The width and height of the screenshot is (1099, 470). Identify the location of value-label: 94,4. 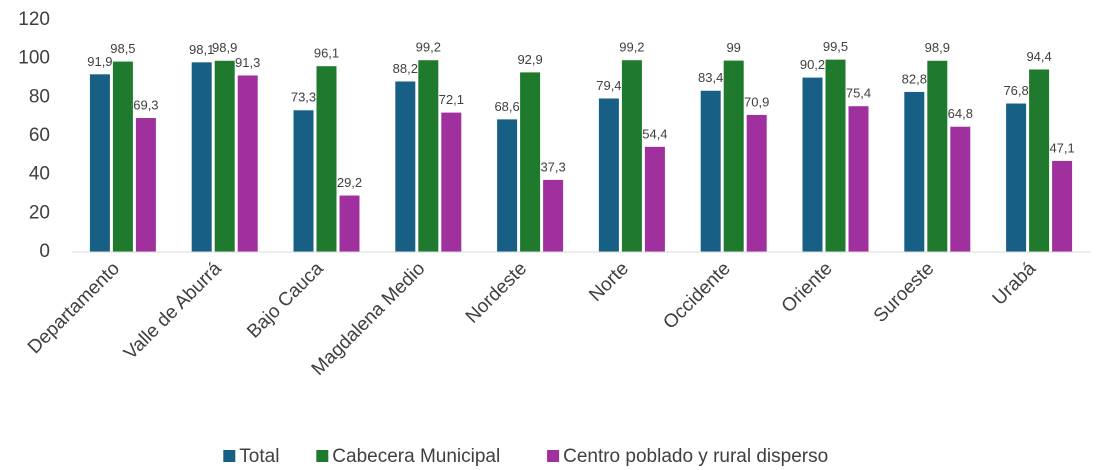
(1038, 56).